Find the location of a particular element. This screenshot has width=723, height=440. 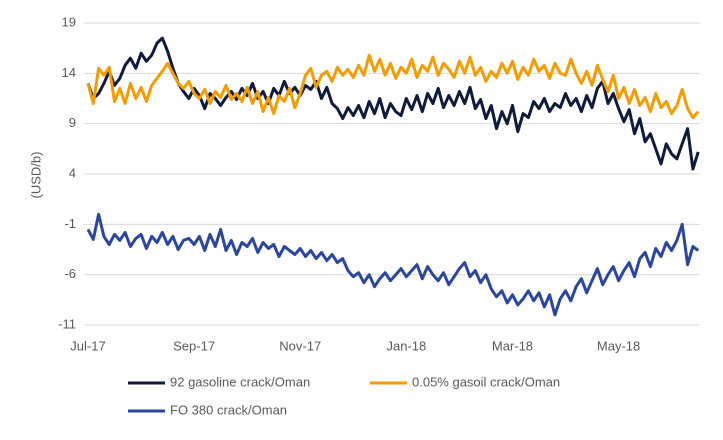

y-tick-label: 19 is located at coordinates (69, 21).